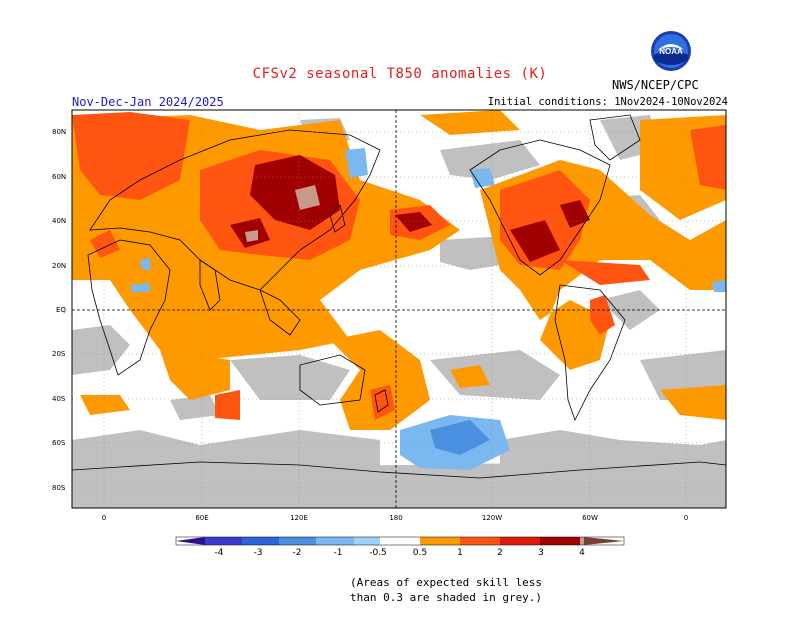 Image resolution: width=800 pixels, height=618 pixels. Describe the element at coordinates (297, 553) in the screenshot. I see `colorbar-label: -2` at that location.